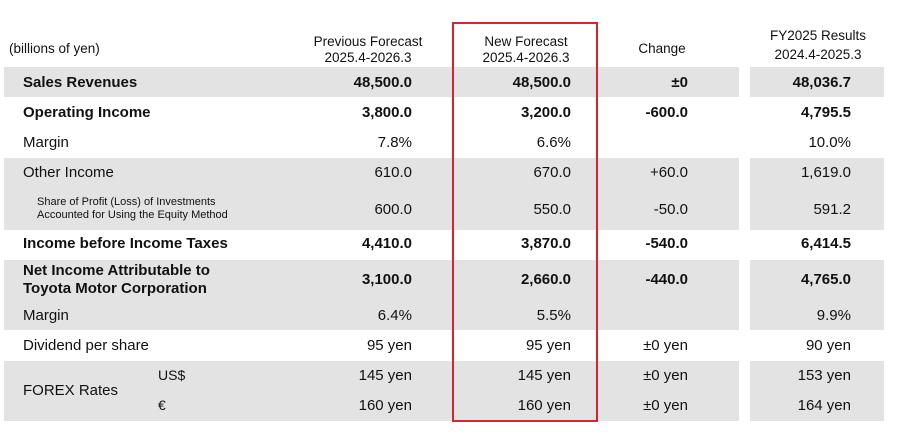 Image resolution: width=900 pixels, height=435 pixels. I want to click on other-income-change: +60.0, so click(669, 172).